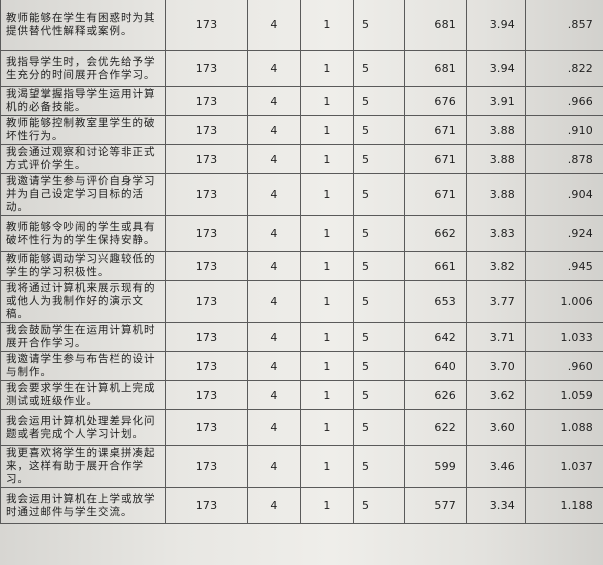 This screenshot has width=603, height=565. Describe the element at coordinates (496, 466) in the screenshot. I see `mean-cell: 3.46` at that location.